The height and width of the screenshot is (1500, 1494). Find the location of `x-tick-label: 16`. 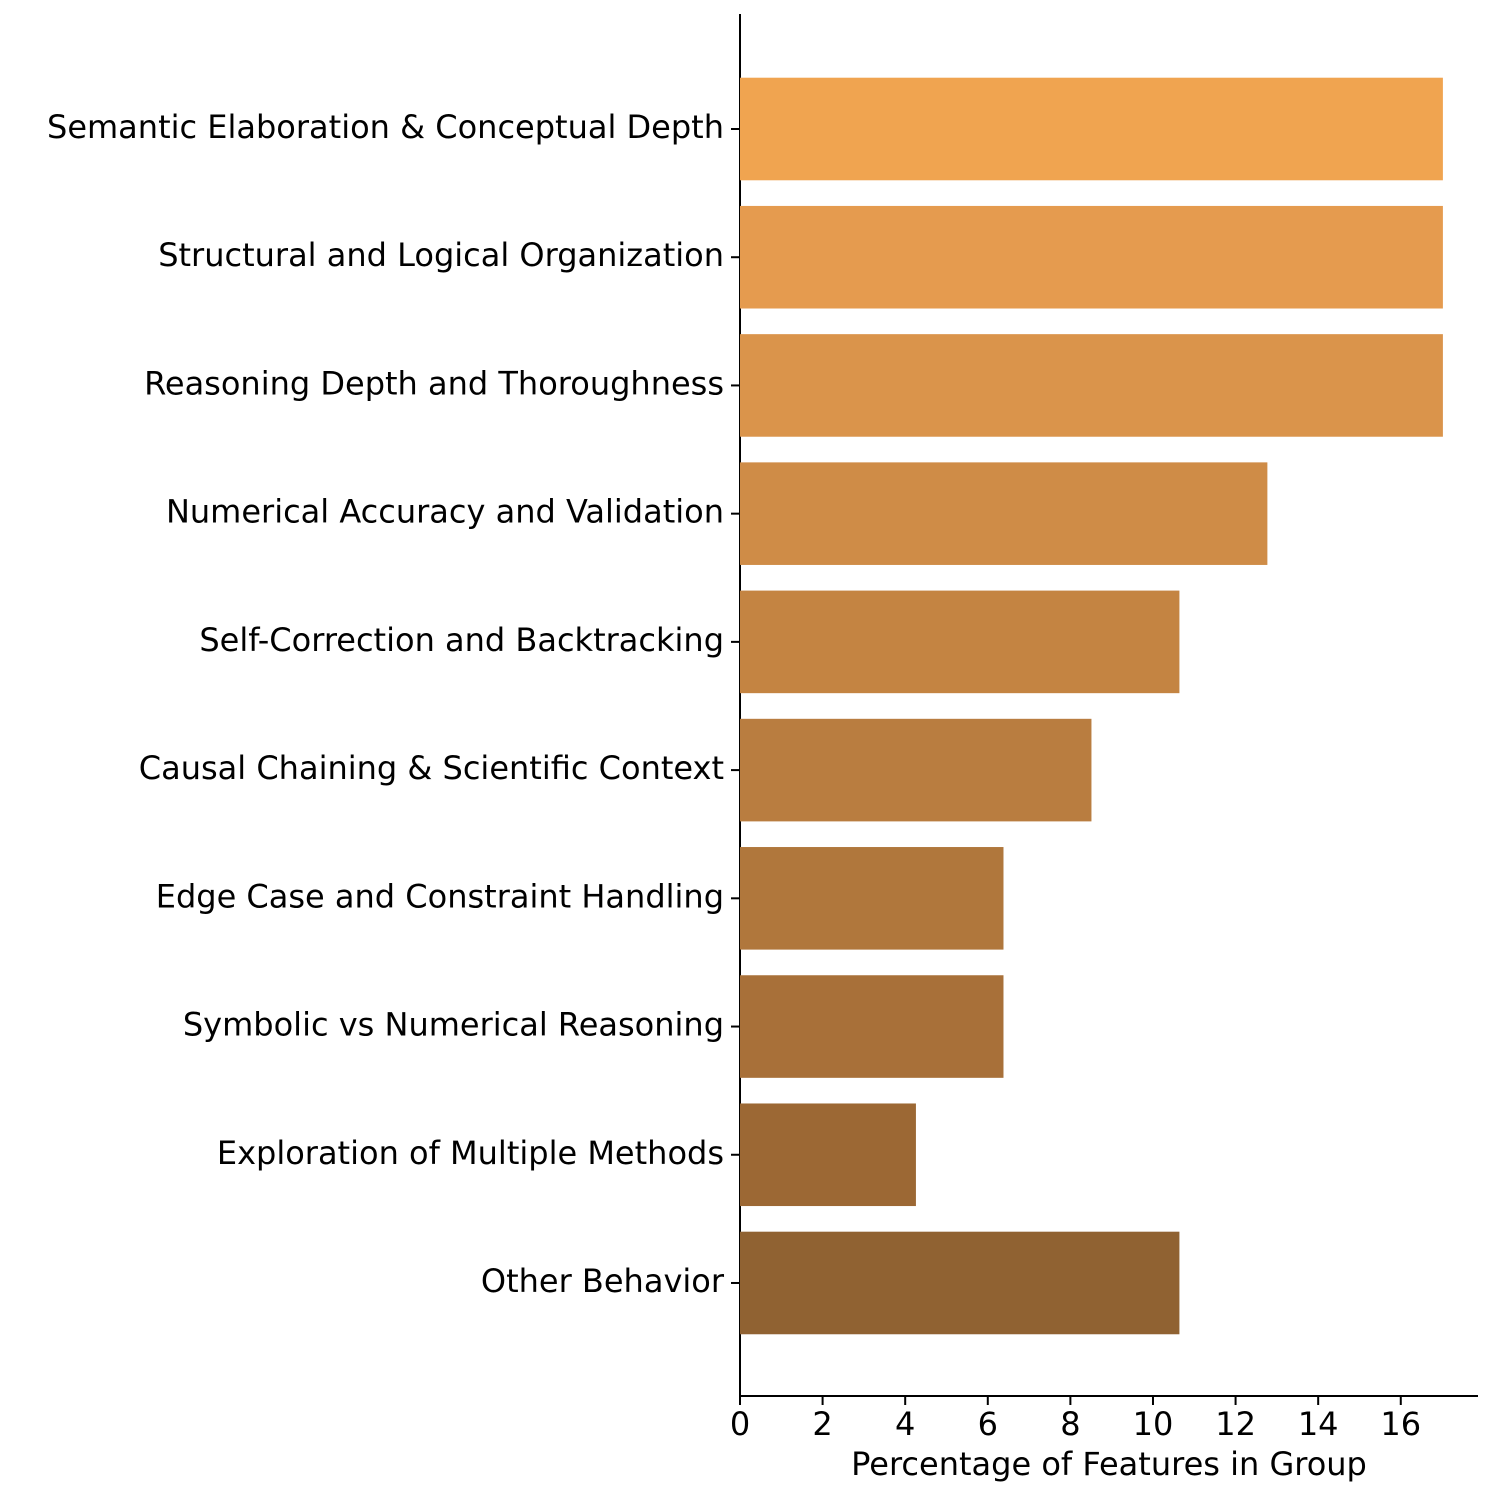

x-tick-label: 16 is located at coordinates (1400, 1424).